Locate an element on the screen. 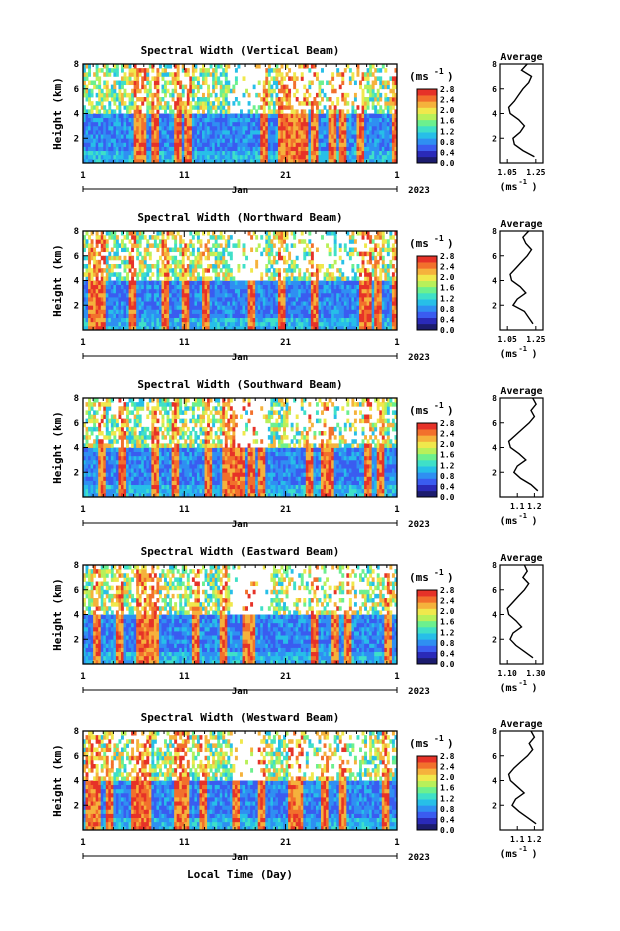 This screenshot has width=620, height=931. colorbar-swatch is located at coordinates (427, 135).